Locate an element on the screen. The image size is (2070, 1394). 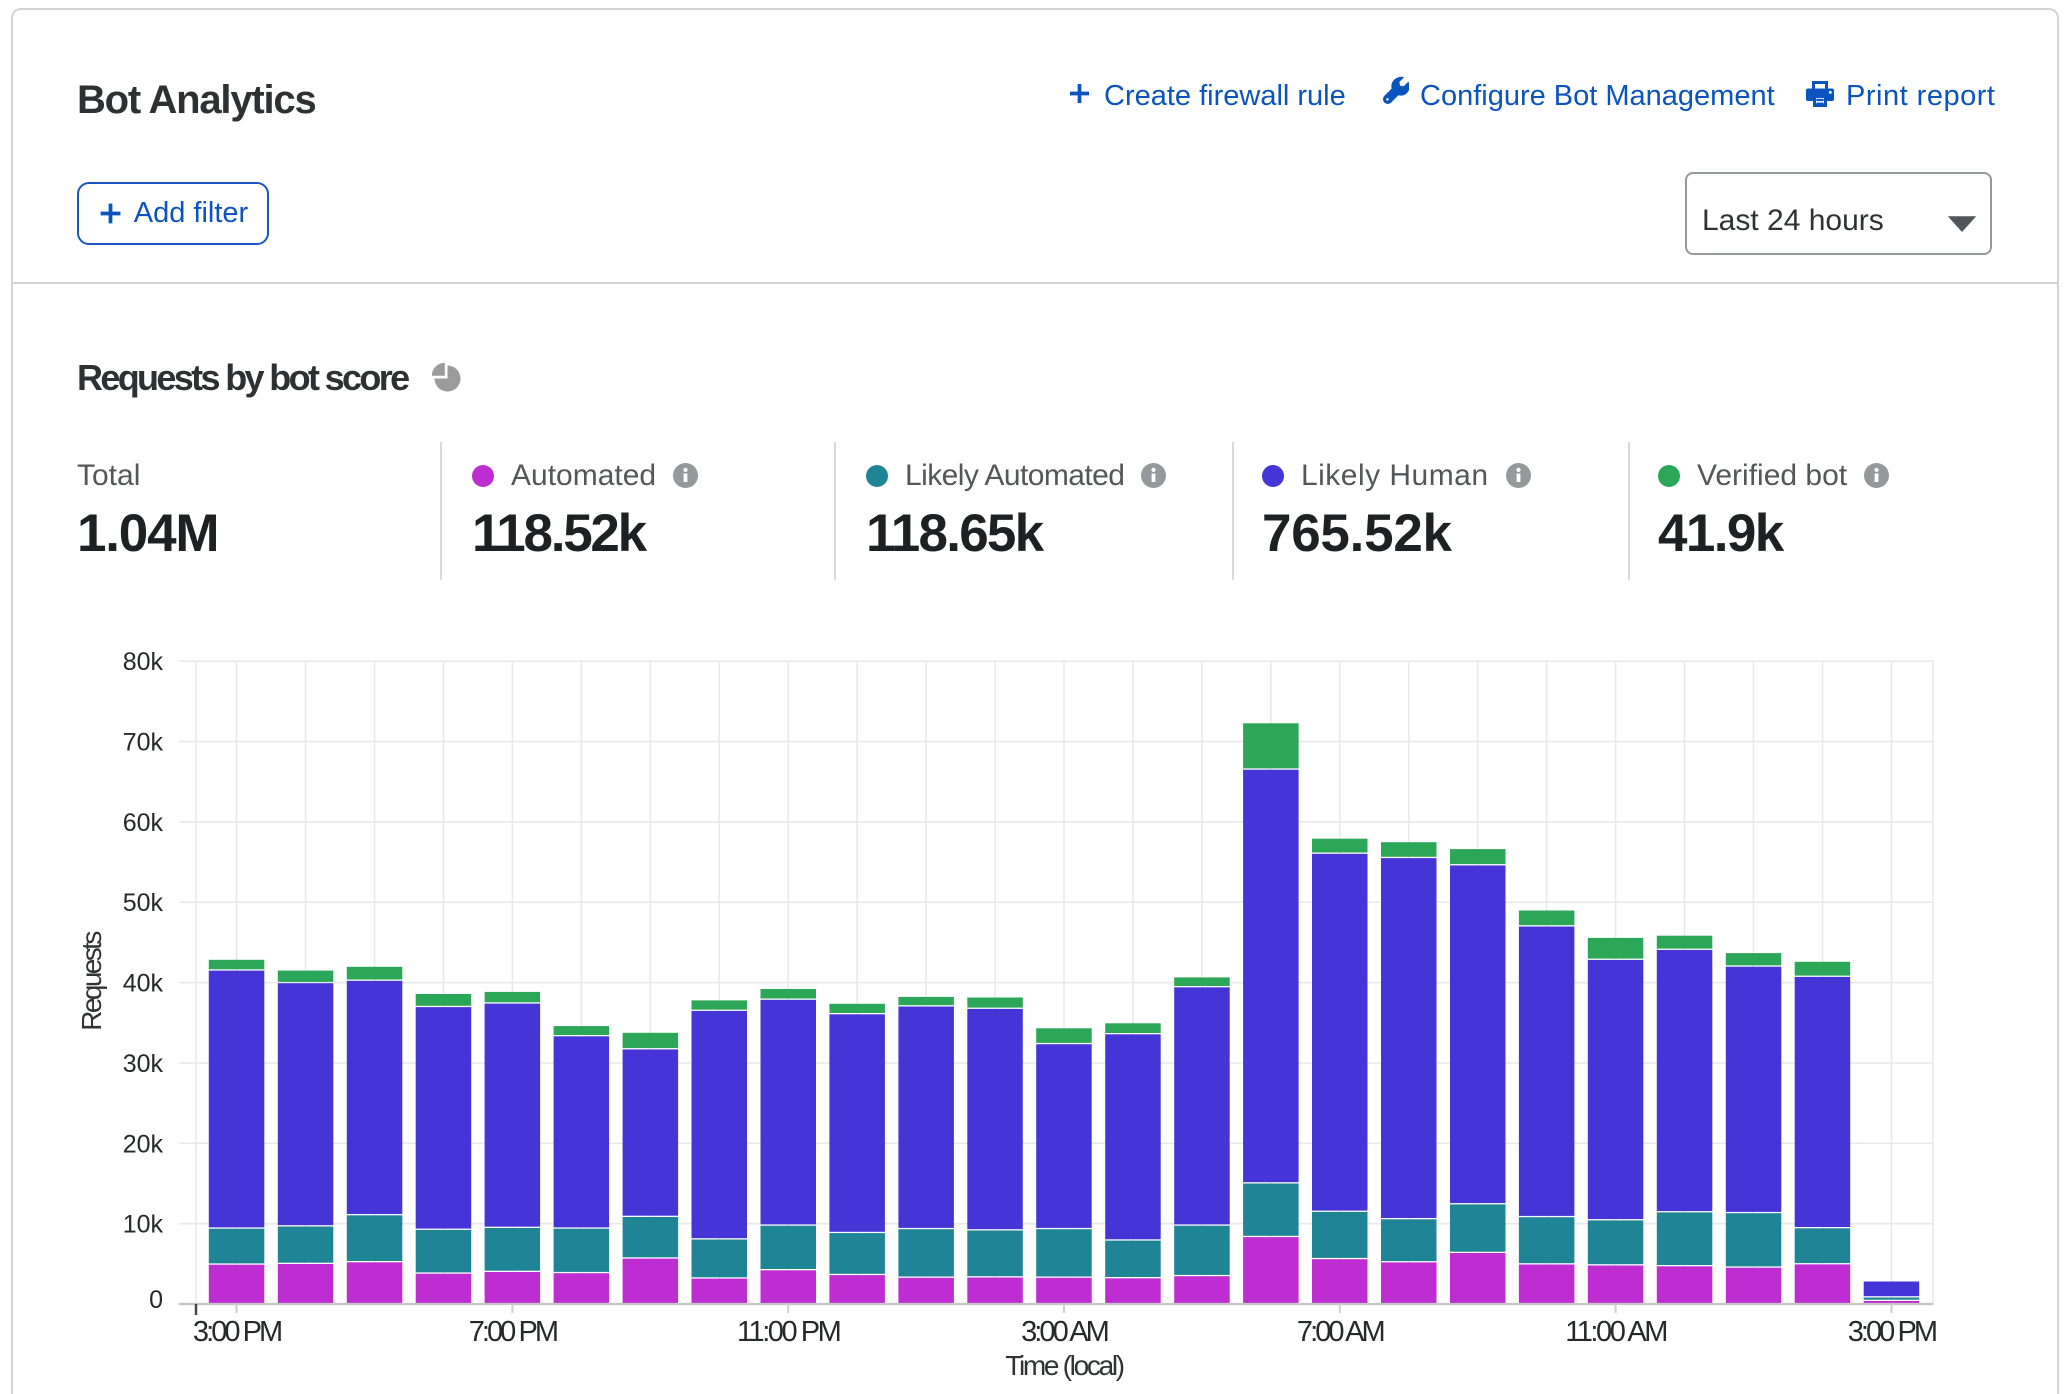
svg-text: 20k is located at coordinates (143, 1144).